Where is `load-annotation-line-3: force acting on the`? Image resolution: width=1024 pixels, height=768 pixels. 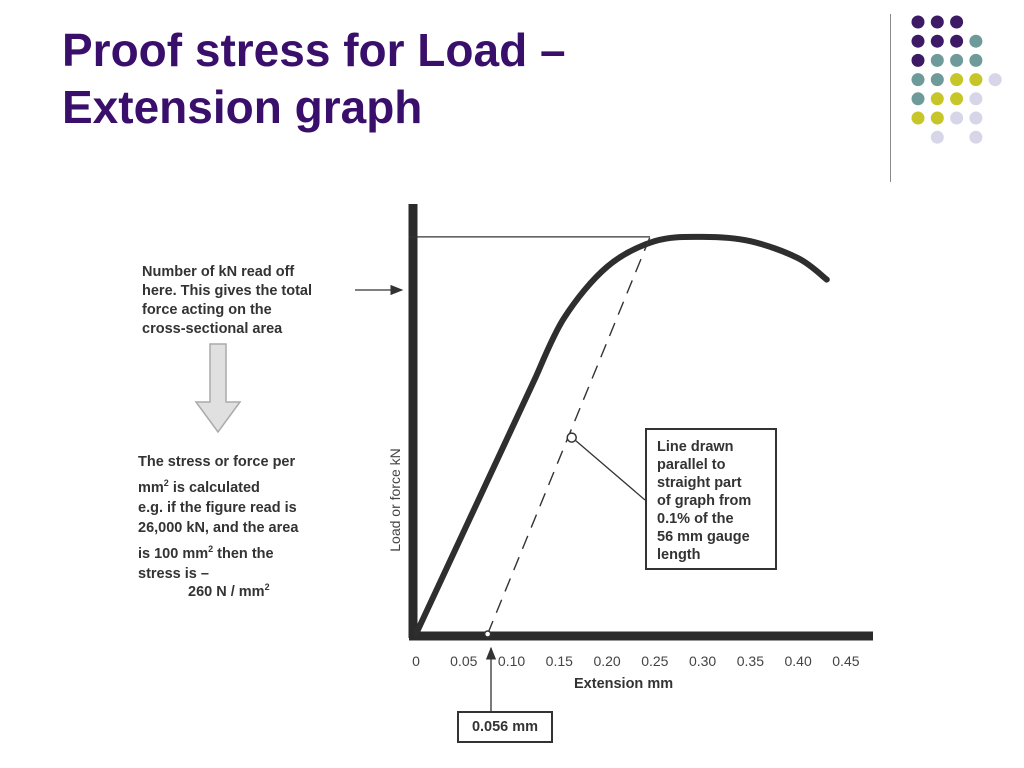 load-annotation-line-3: force acting on the is located at coordinates (207, 310).